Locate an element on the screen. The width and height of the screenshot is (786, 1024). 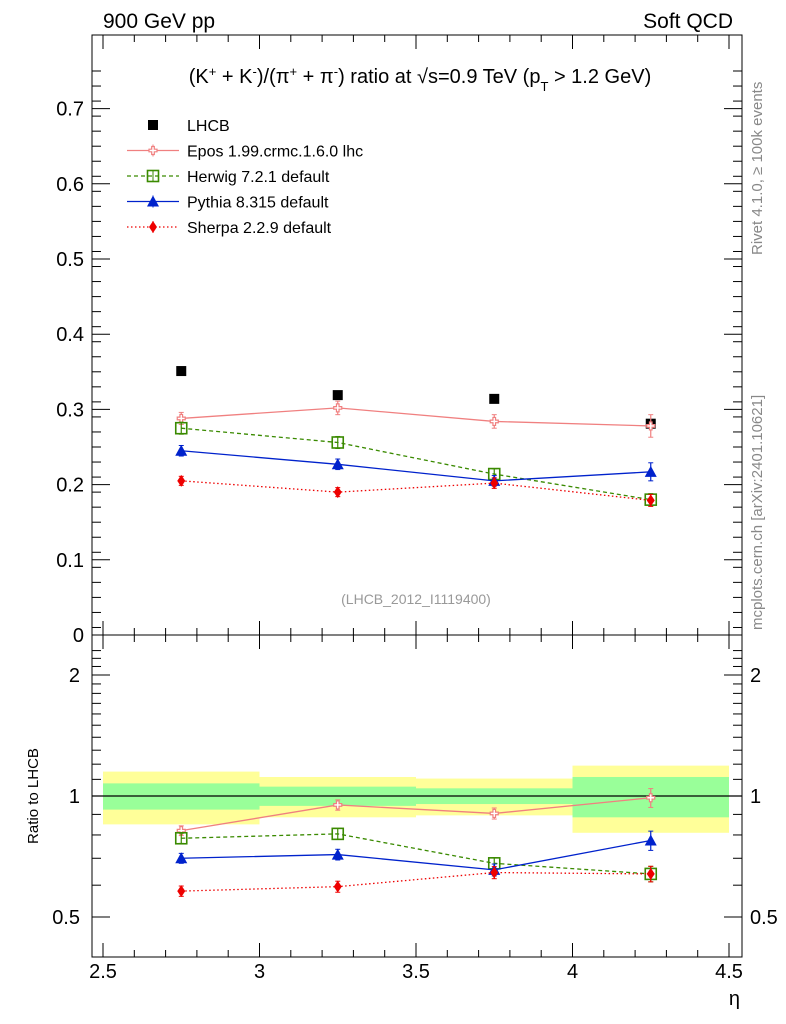
x-tick-label: 3 is located at coordinates (259, 972).